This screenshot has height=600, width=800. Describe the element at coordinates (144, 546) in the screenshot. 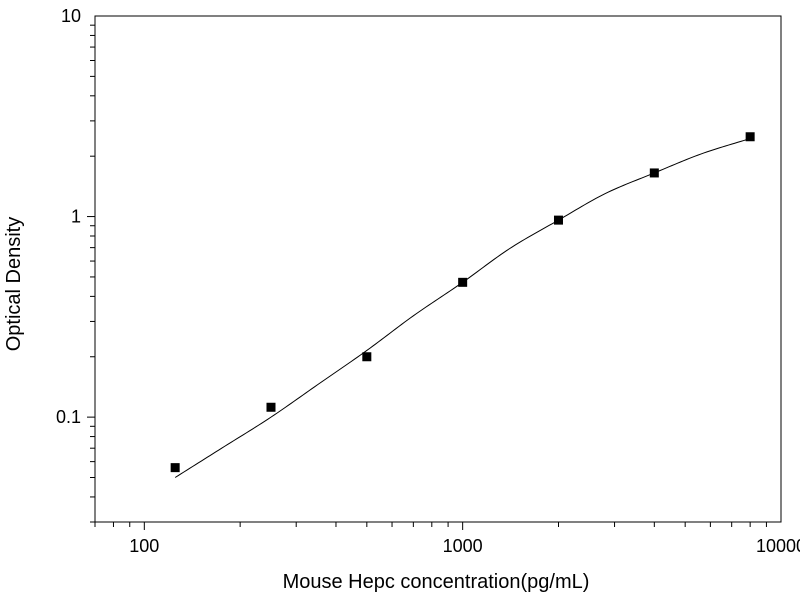

I see `x-tick-label: 100` at that location.